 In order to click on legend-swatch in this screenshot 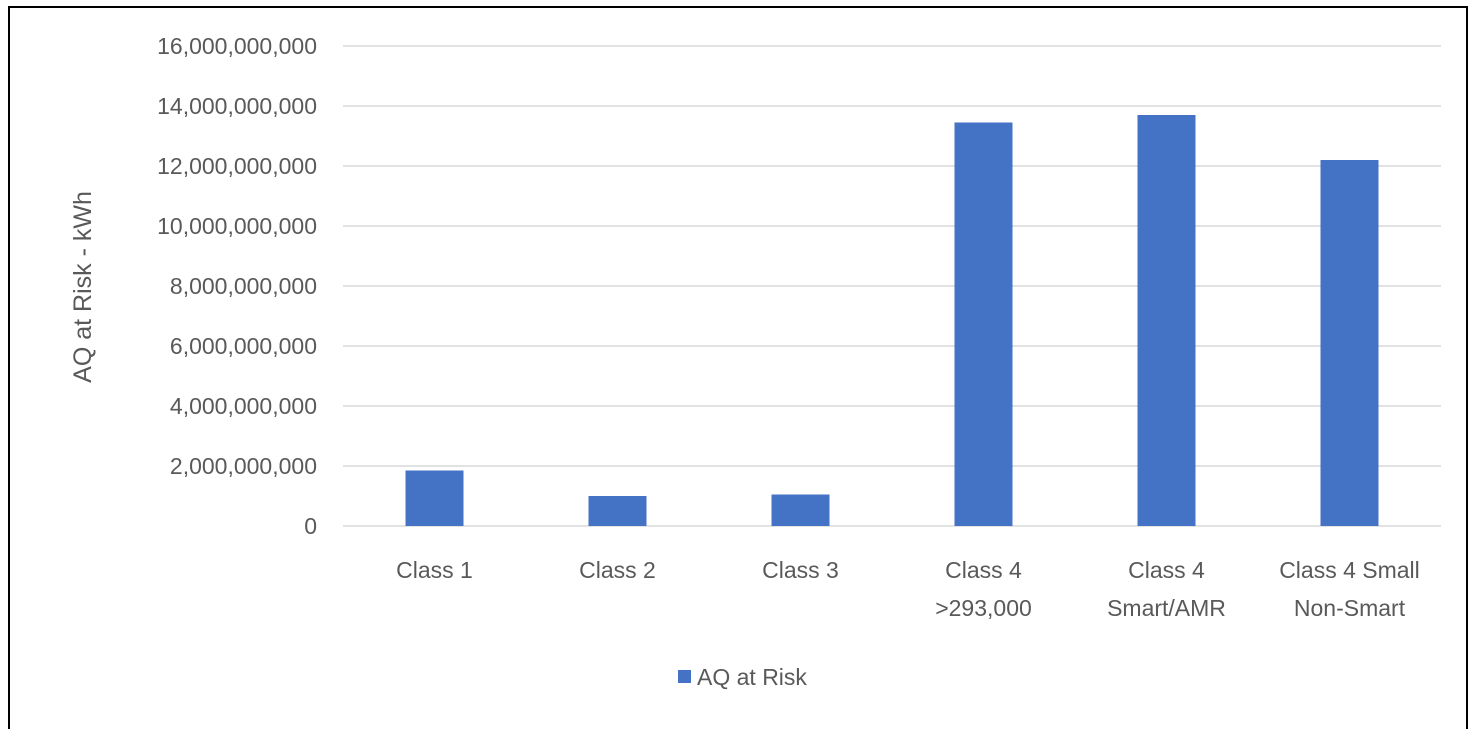, I will do `click(684, 676)`.